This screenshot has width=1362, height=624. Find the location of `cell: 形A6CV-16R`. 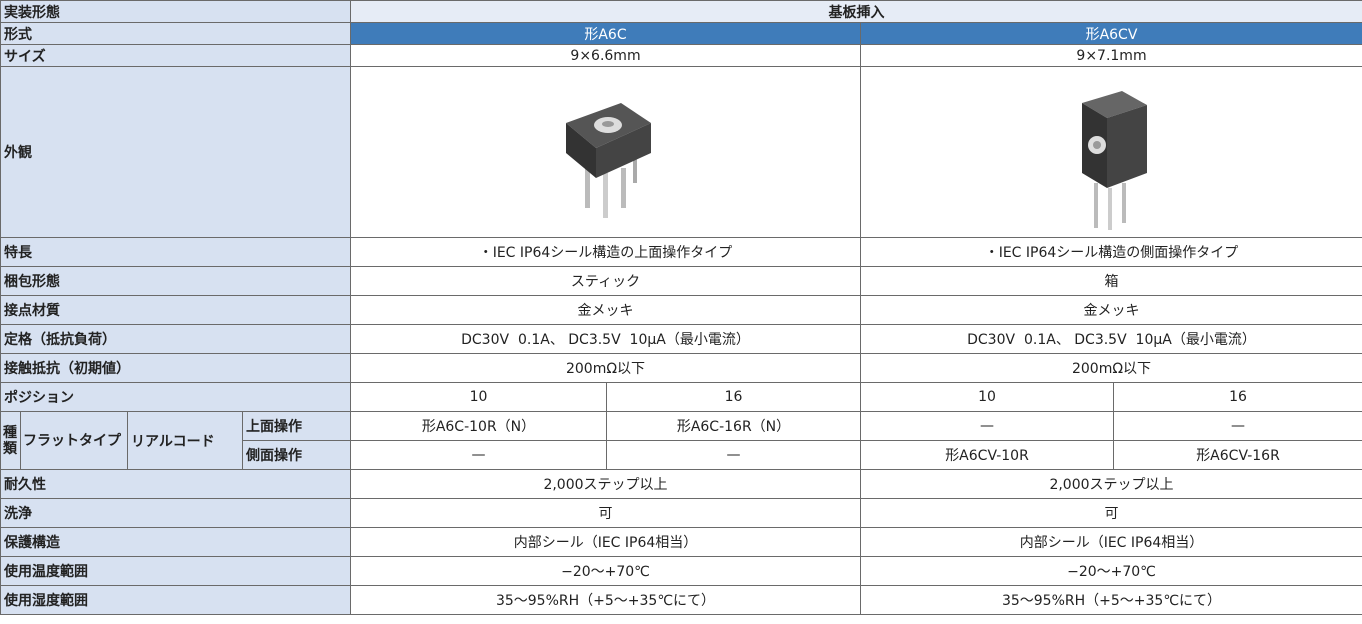

cell: 形A6CV-16R is located at coordinates (1237, 455).